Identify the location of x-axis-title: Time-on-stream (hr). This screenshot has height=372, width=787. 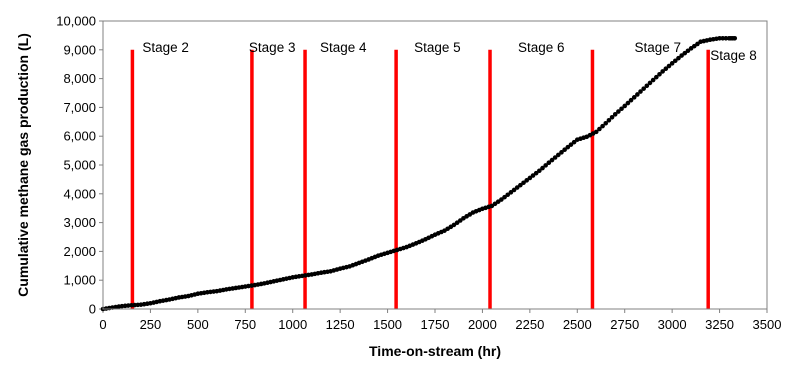
(435, 351).